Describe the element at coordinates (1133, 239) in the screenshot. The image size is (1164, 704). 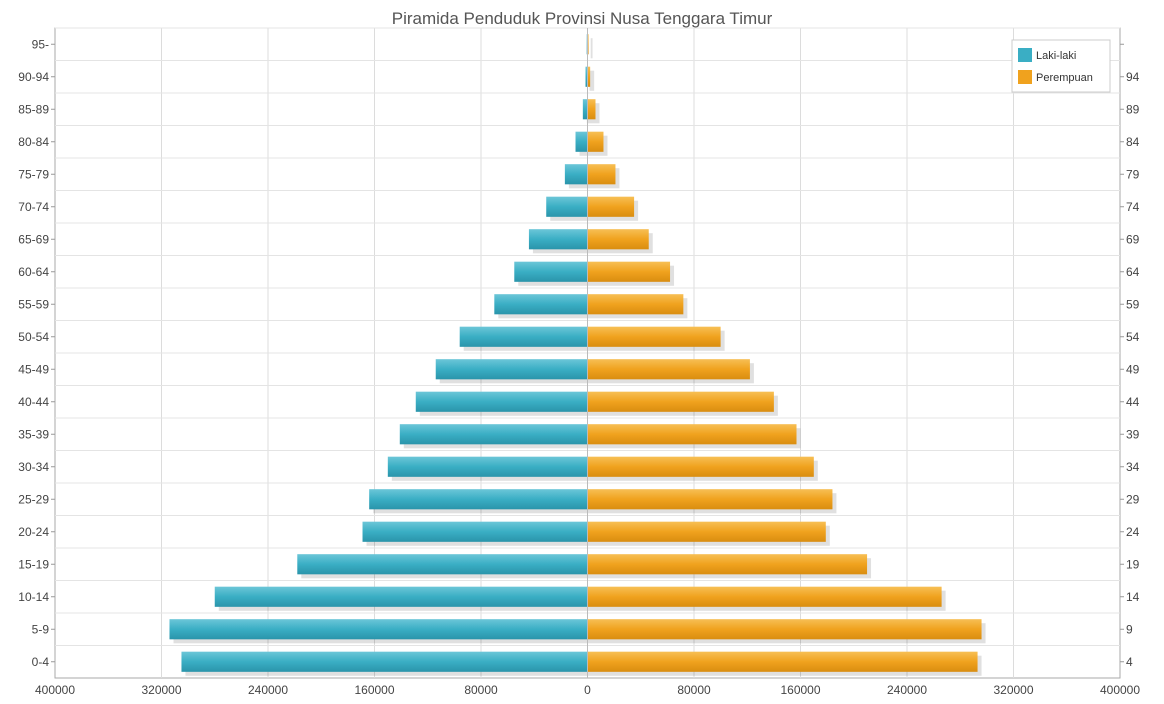
I see `y-tick-label-right: 69` at that location.